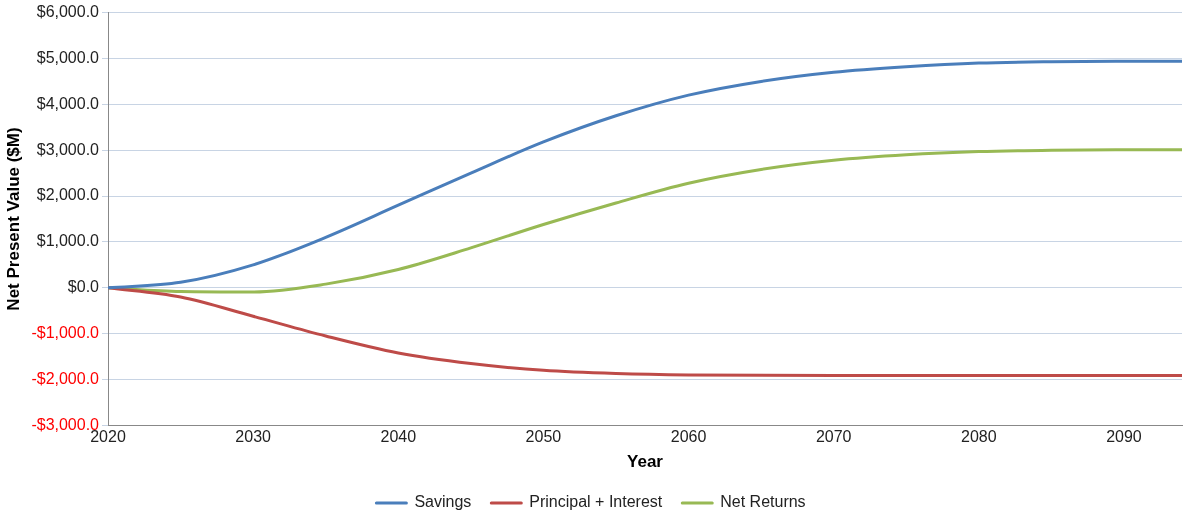  Describe the element at coordinates (398, 437) in the screenshot. I see `x-tick-label: 2040` at that location.